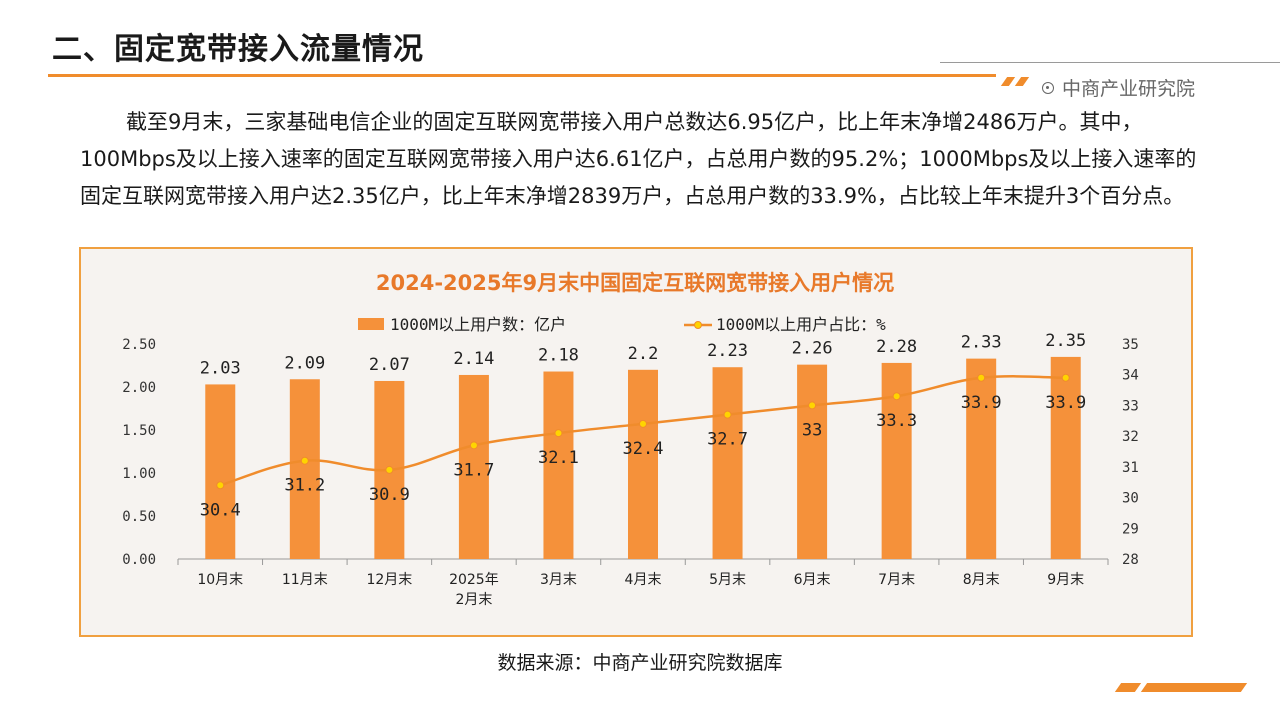 This screenshot has width=1280, height=720. Describe the element at coordinates (389, 580) in the screenshot. I see `x-tick-label: 12月末` at that location.